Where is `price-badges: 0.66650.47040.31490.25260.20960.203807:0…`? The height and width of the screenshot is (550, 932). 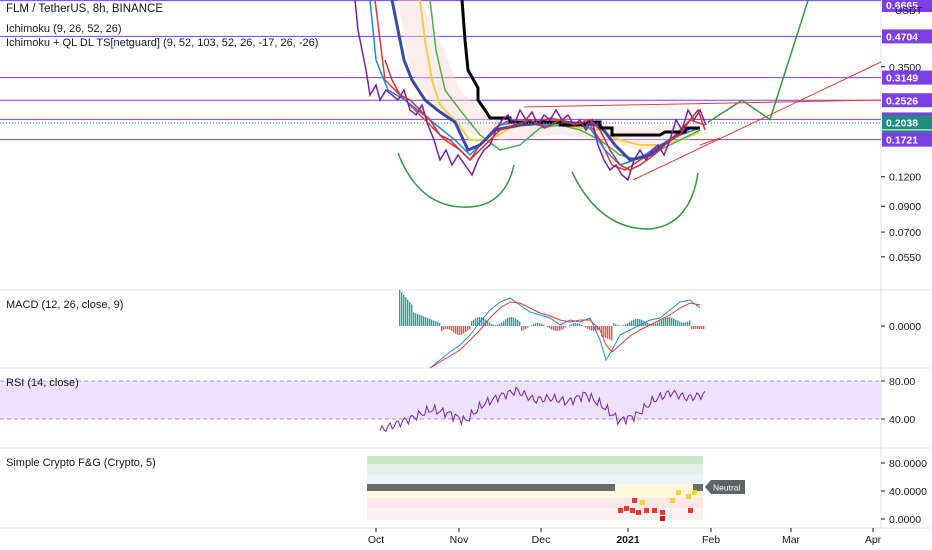 price-badges: 0.66650.47040.31490.25260.20960.203807:0… is located at coordinates (907, 73).